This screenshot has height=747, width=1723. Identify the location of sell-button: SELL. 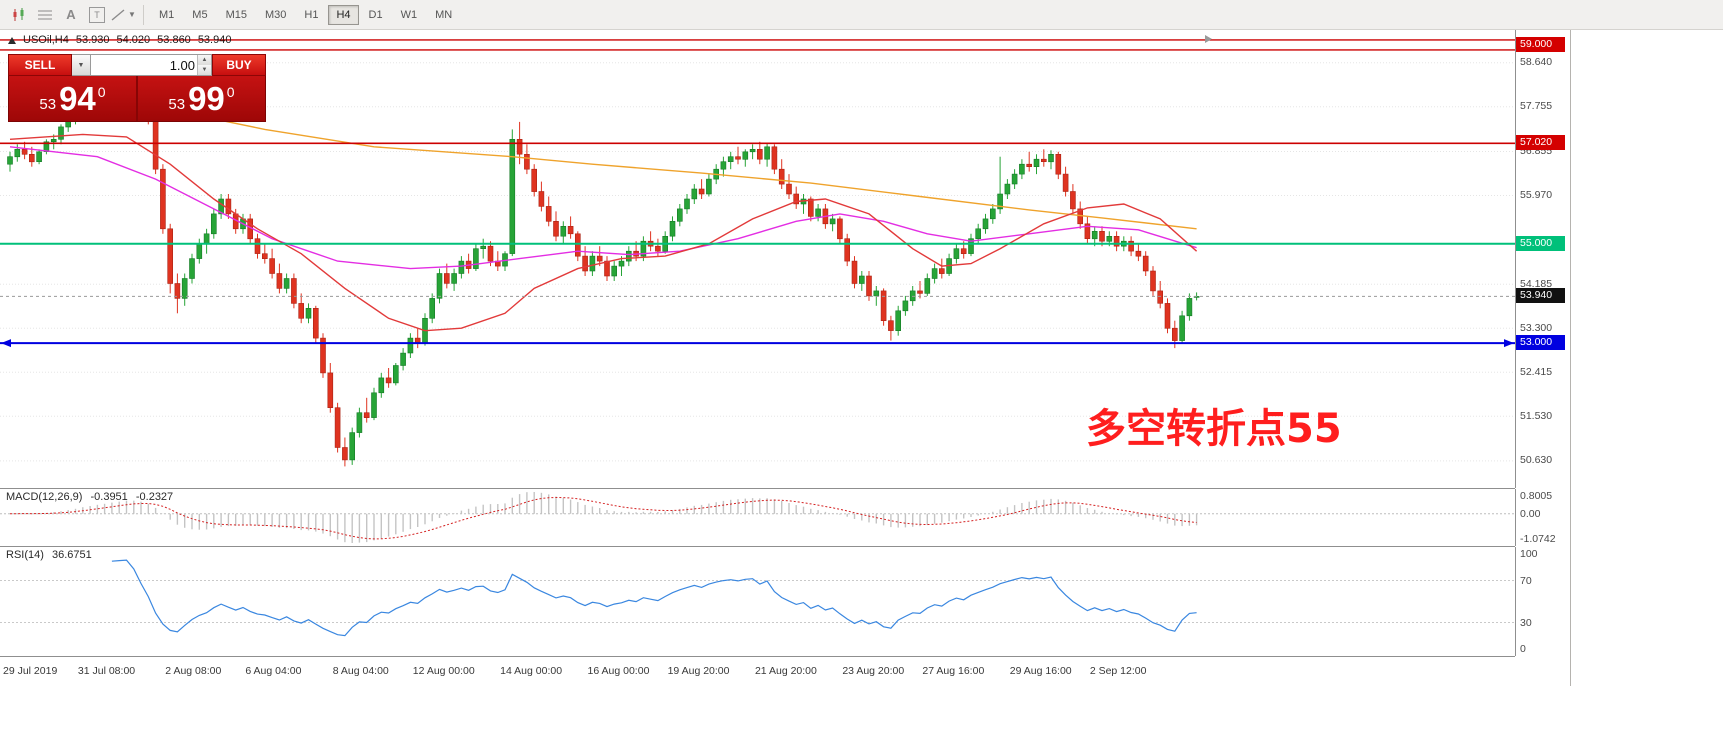
(40, 65).